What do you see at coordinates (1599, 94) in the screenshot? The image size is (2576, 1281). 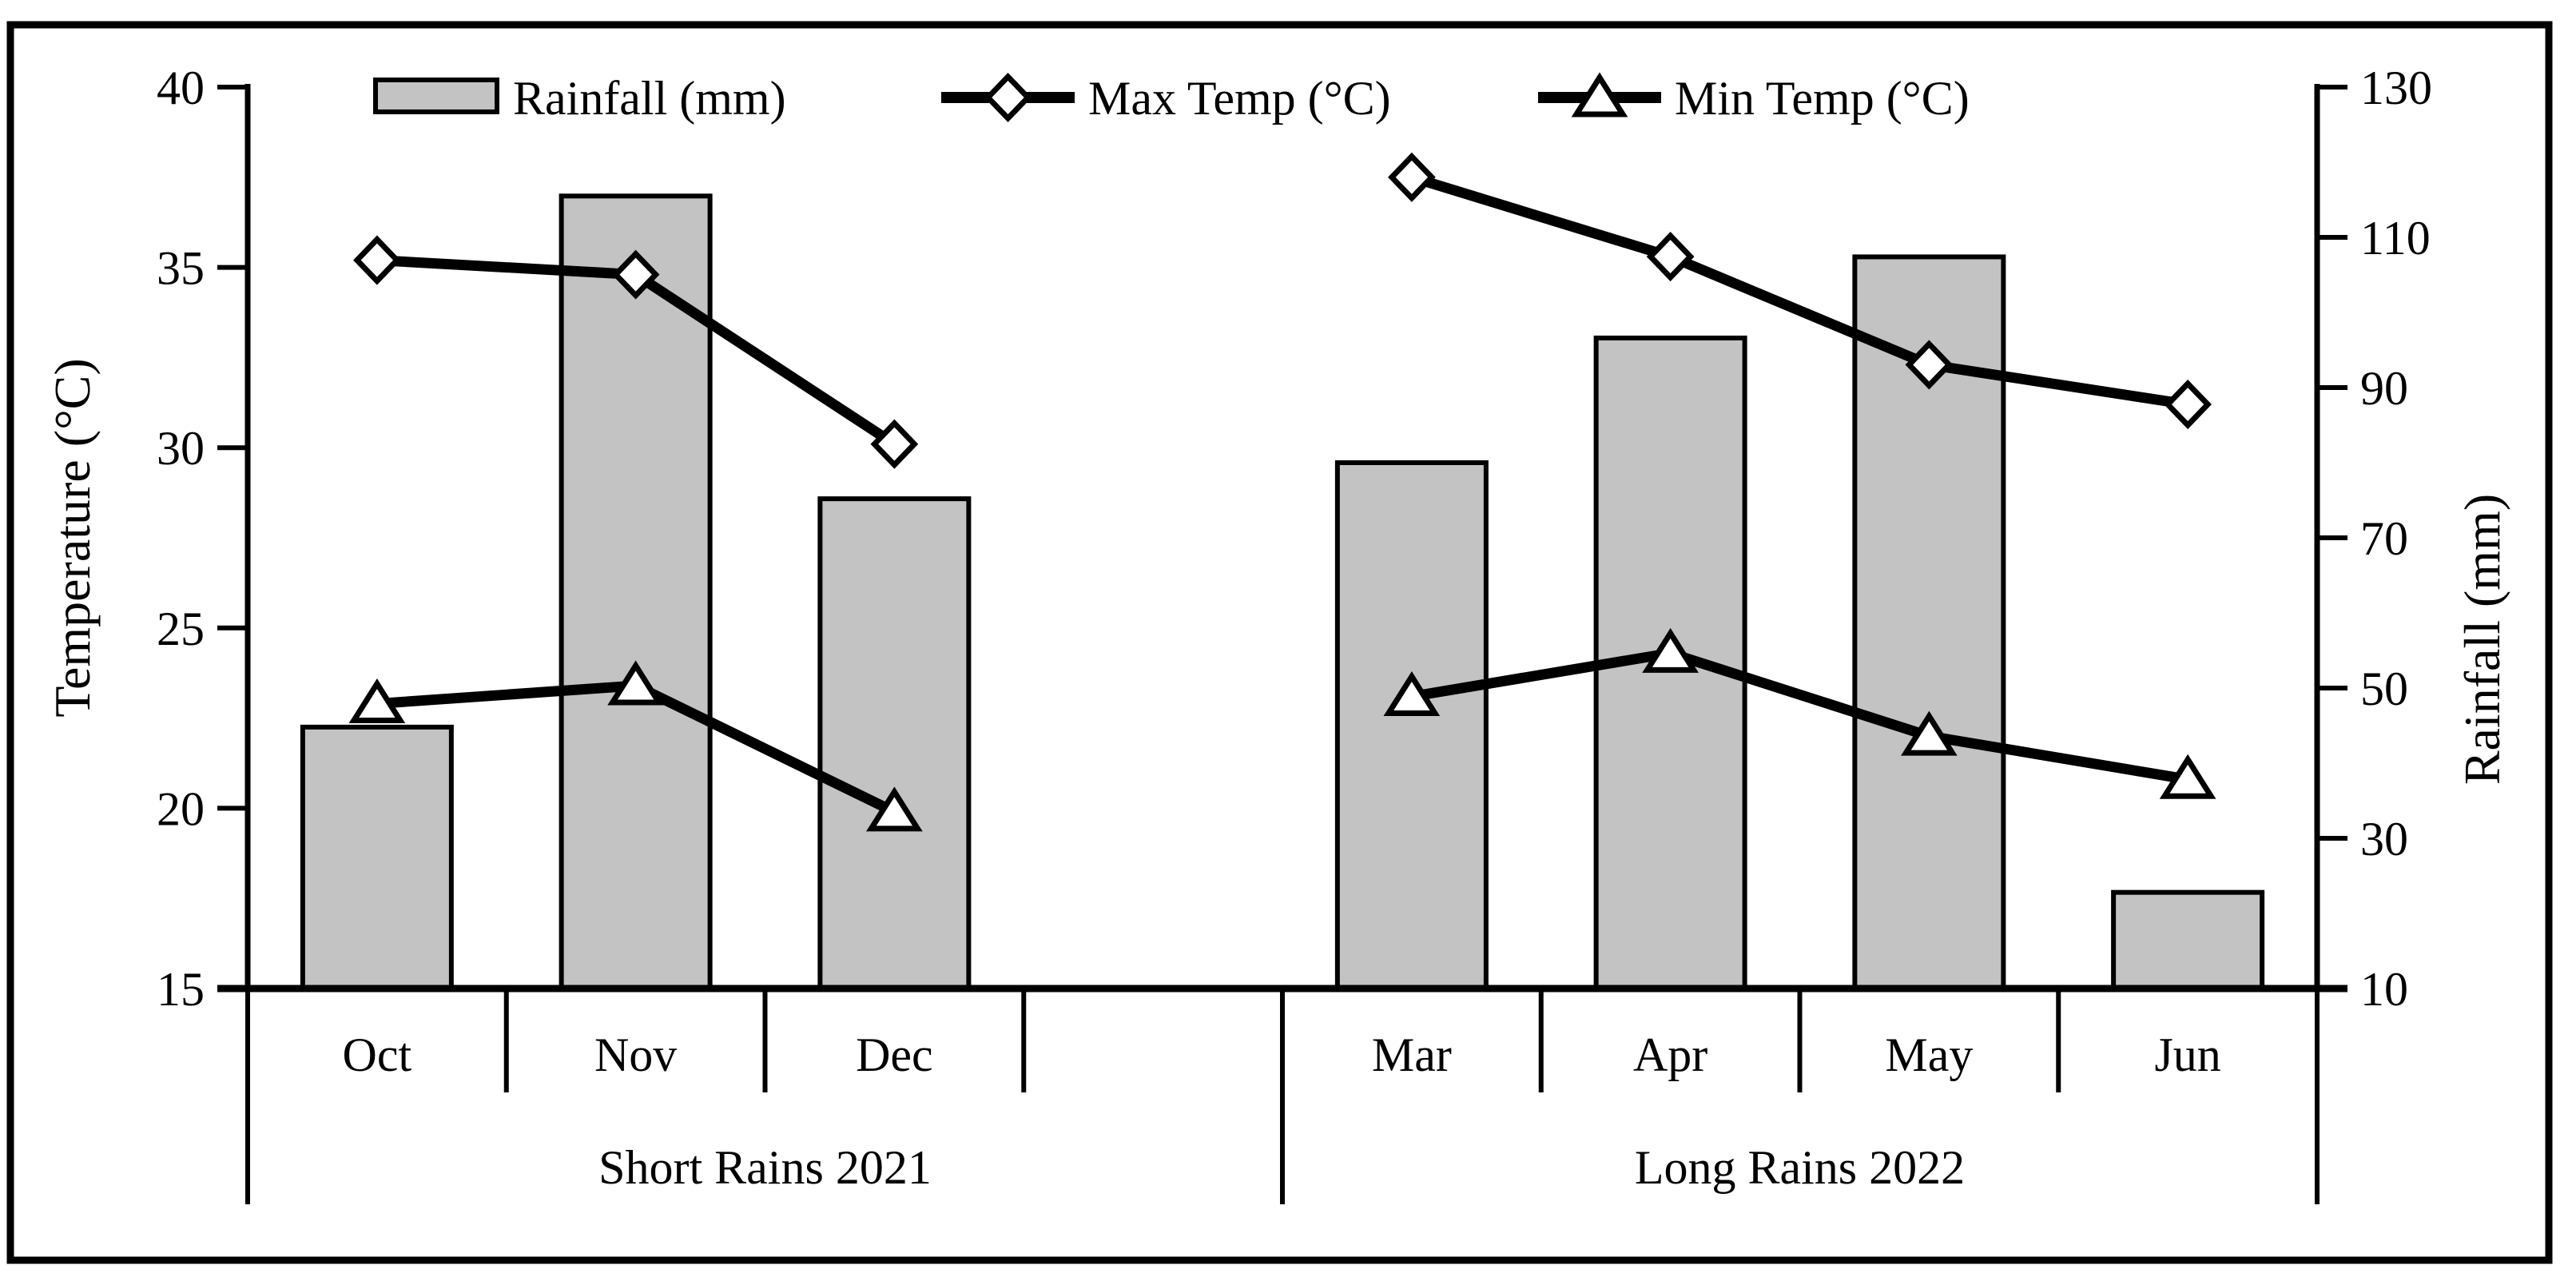 I see `legend-triangle-marker` at bounding box center [1599, 94].